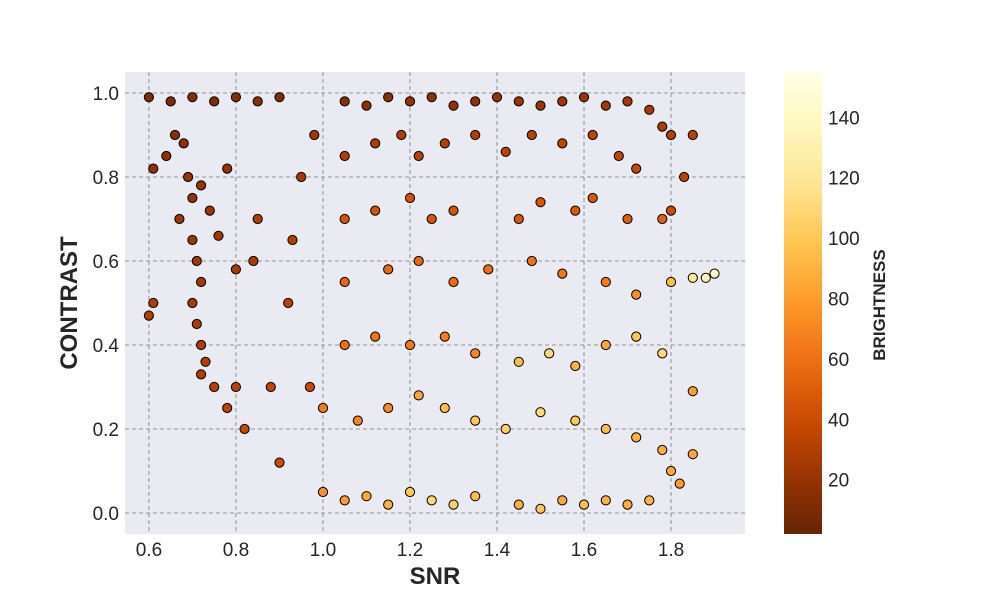 This screenshot has width=1000, height=605. I want to click on x-tick-labels: 0.6 0.8 1.0 1.2 1.4 1.6 1.8, so click(410, 550).